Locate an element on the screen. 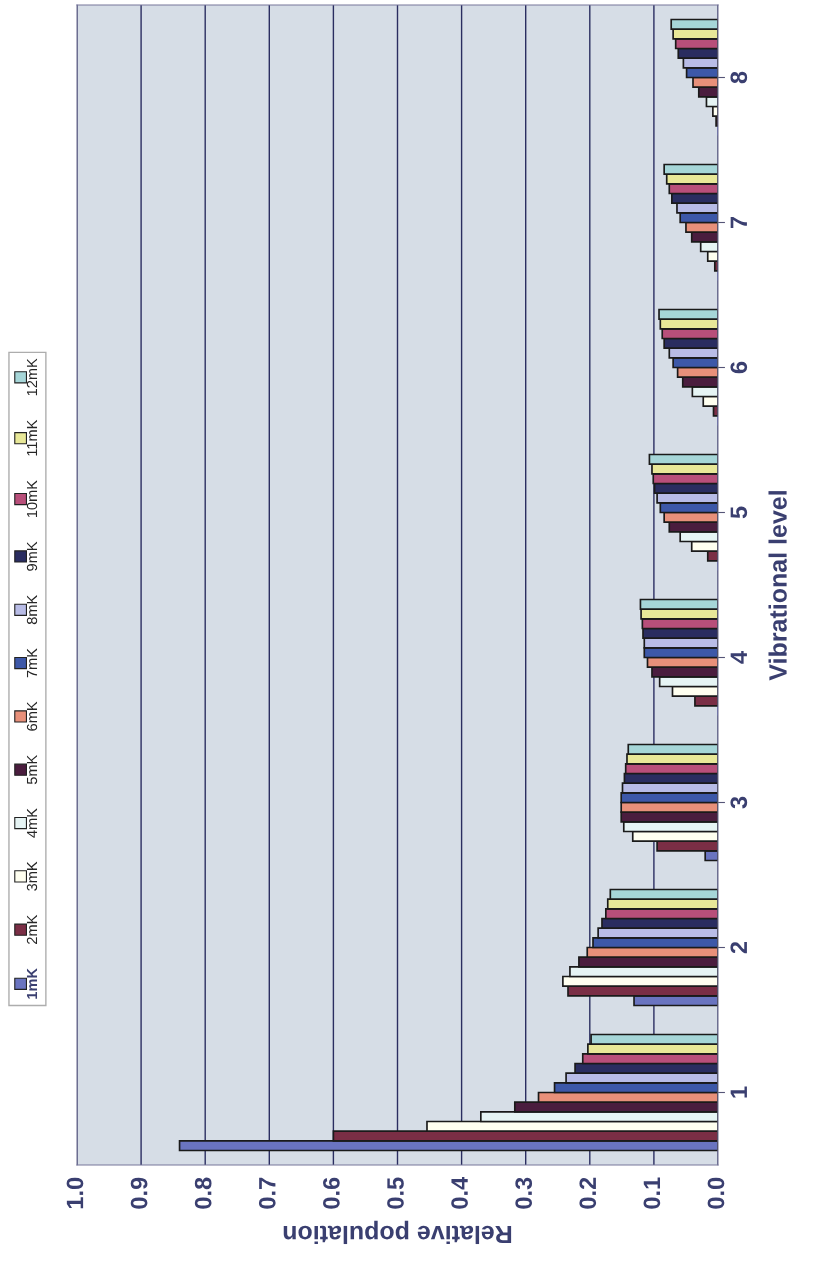 The image size is (828, 1281). y-tick-label: 1 is located at coordinates (738, 1092).